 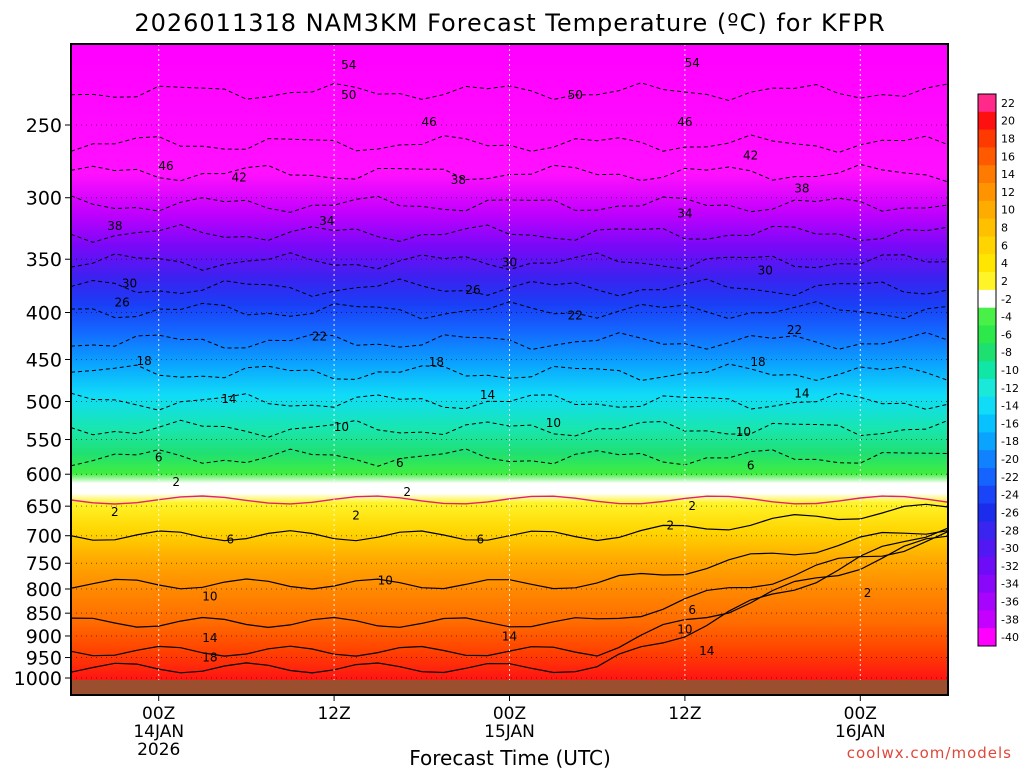 What do you see at coordinates (1010, 459) in the screenshot?
I see `colorbar-label: -20` at bounding box center [1010, 459].